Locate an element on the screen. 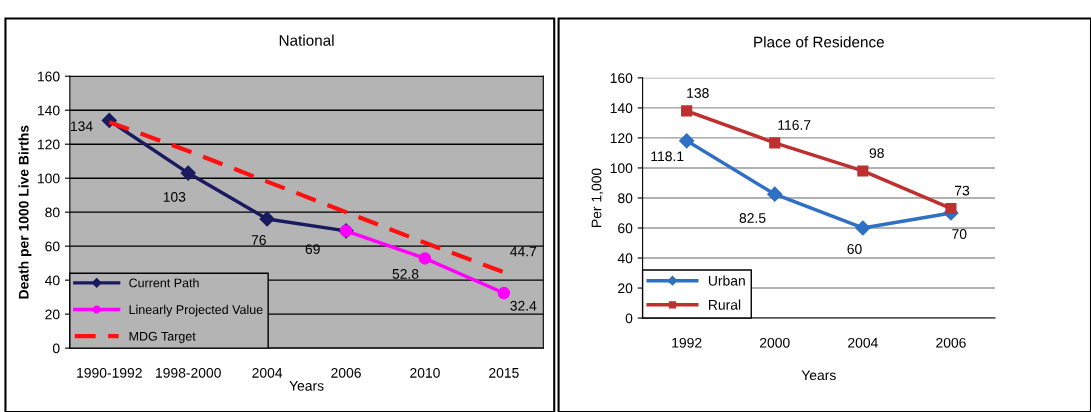  legend-label: MDG Target is located at coordinates (162, 337).